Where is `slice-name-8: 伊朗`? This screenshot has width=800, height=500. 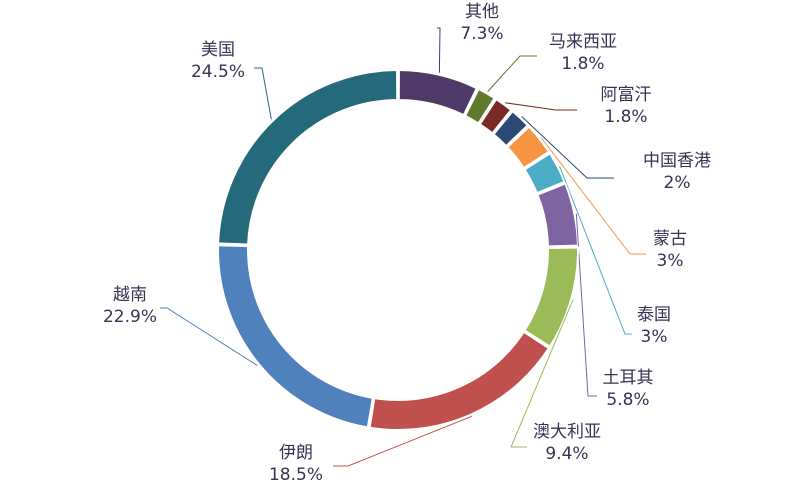
slice-name-8: 伊朗 is located at coordinates (296, 453).